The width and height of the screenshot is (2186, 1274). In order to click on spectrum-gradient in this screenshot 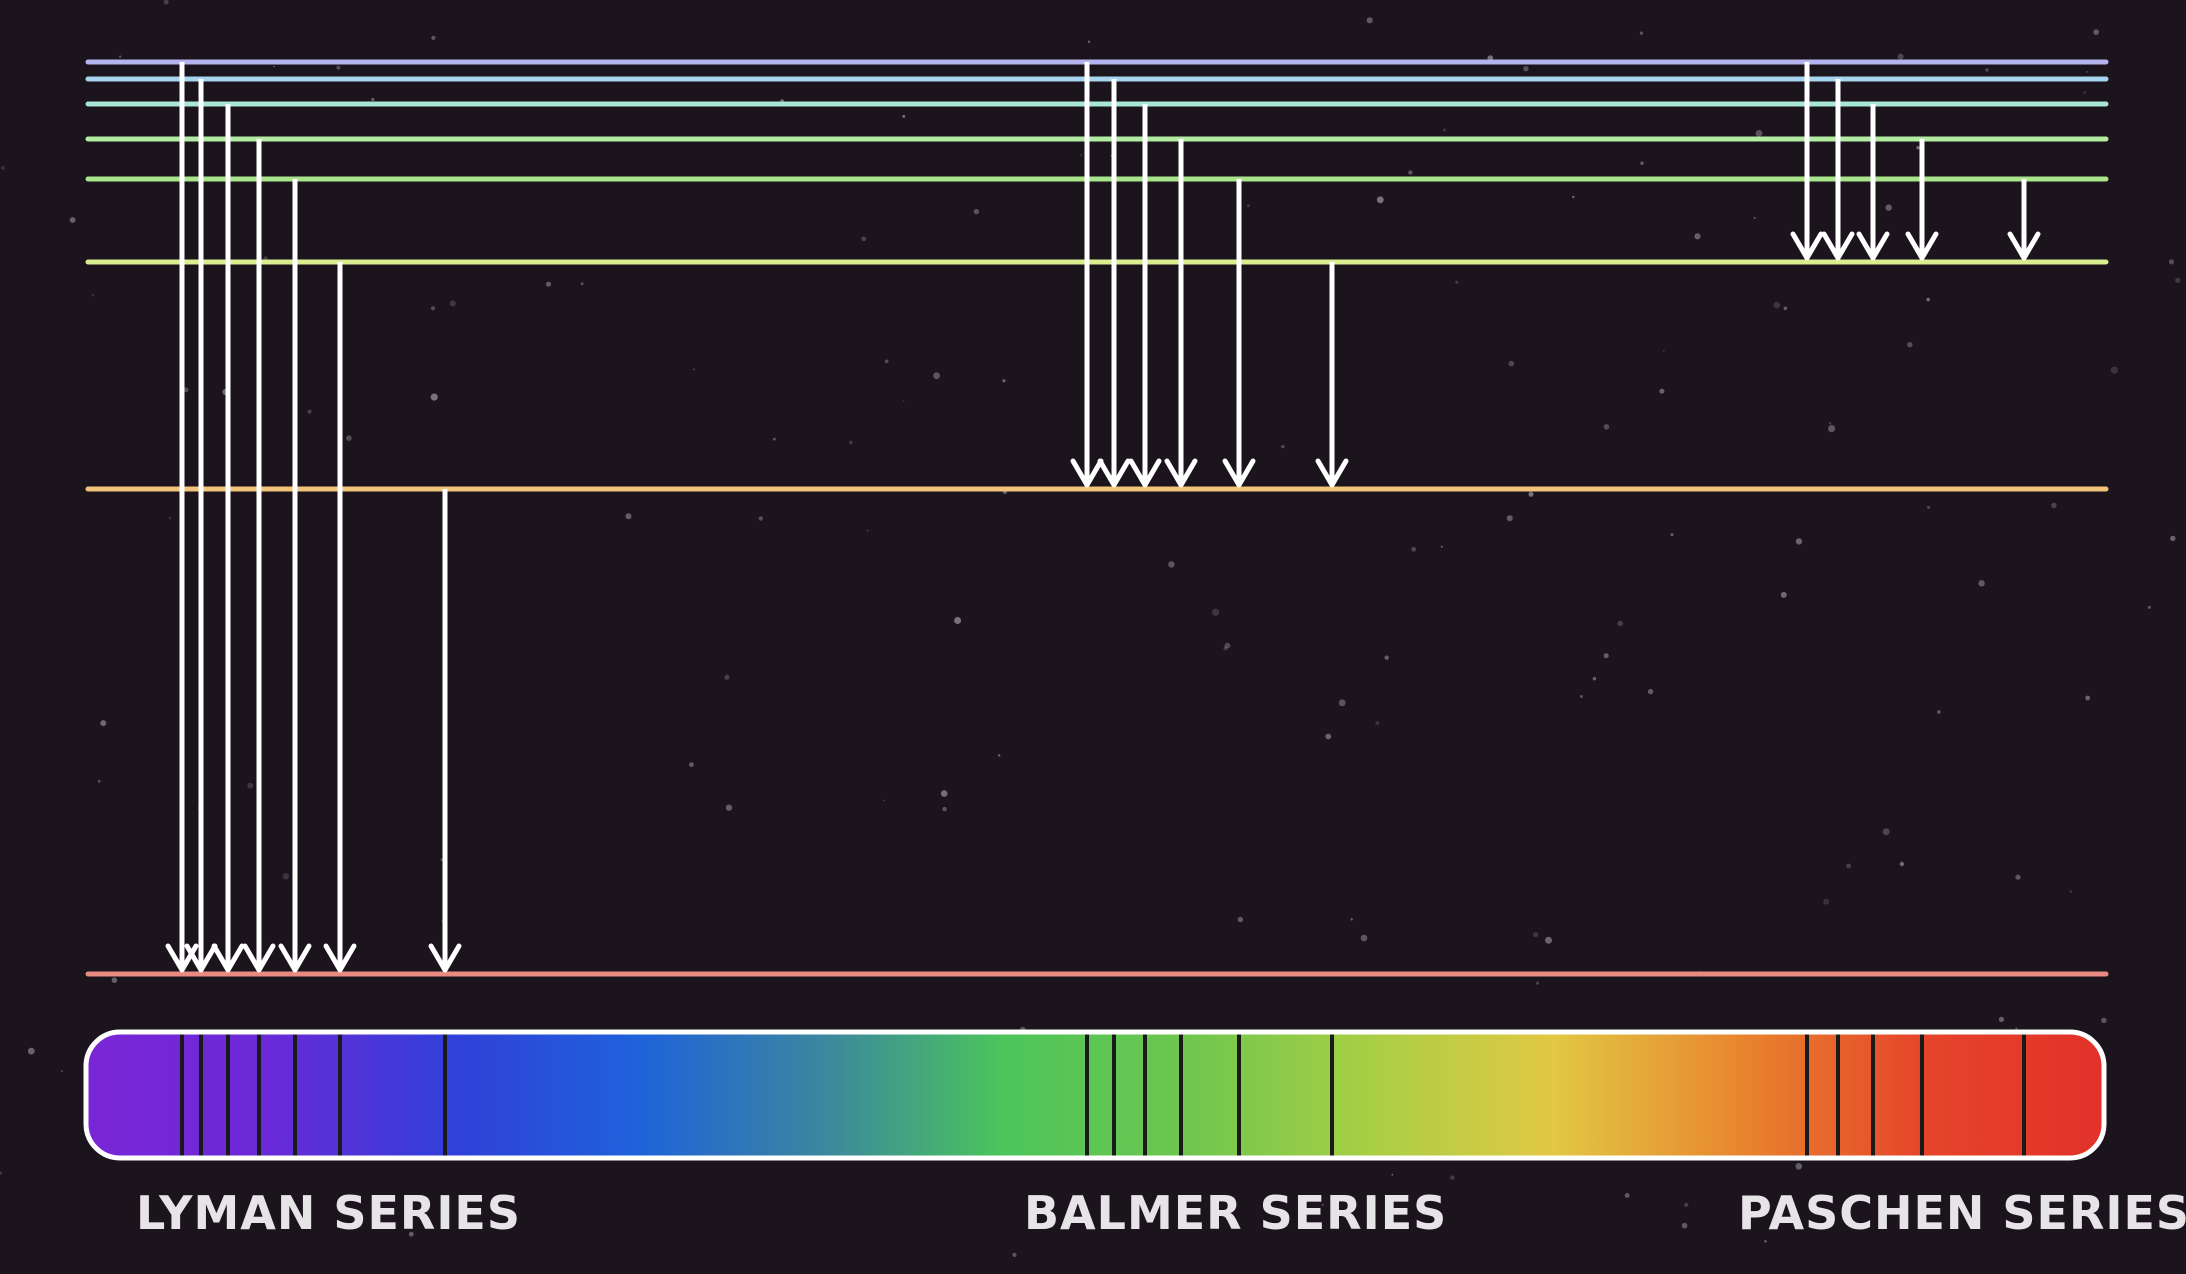, I will do `click(1095, 1095)`.